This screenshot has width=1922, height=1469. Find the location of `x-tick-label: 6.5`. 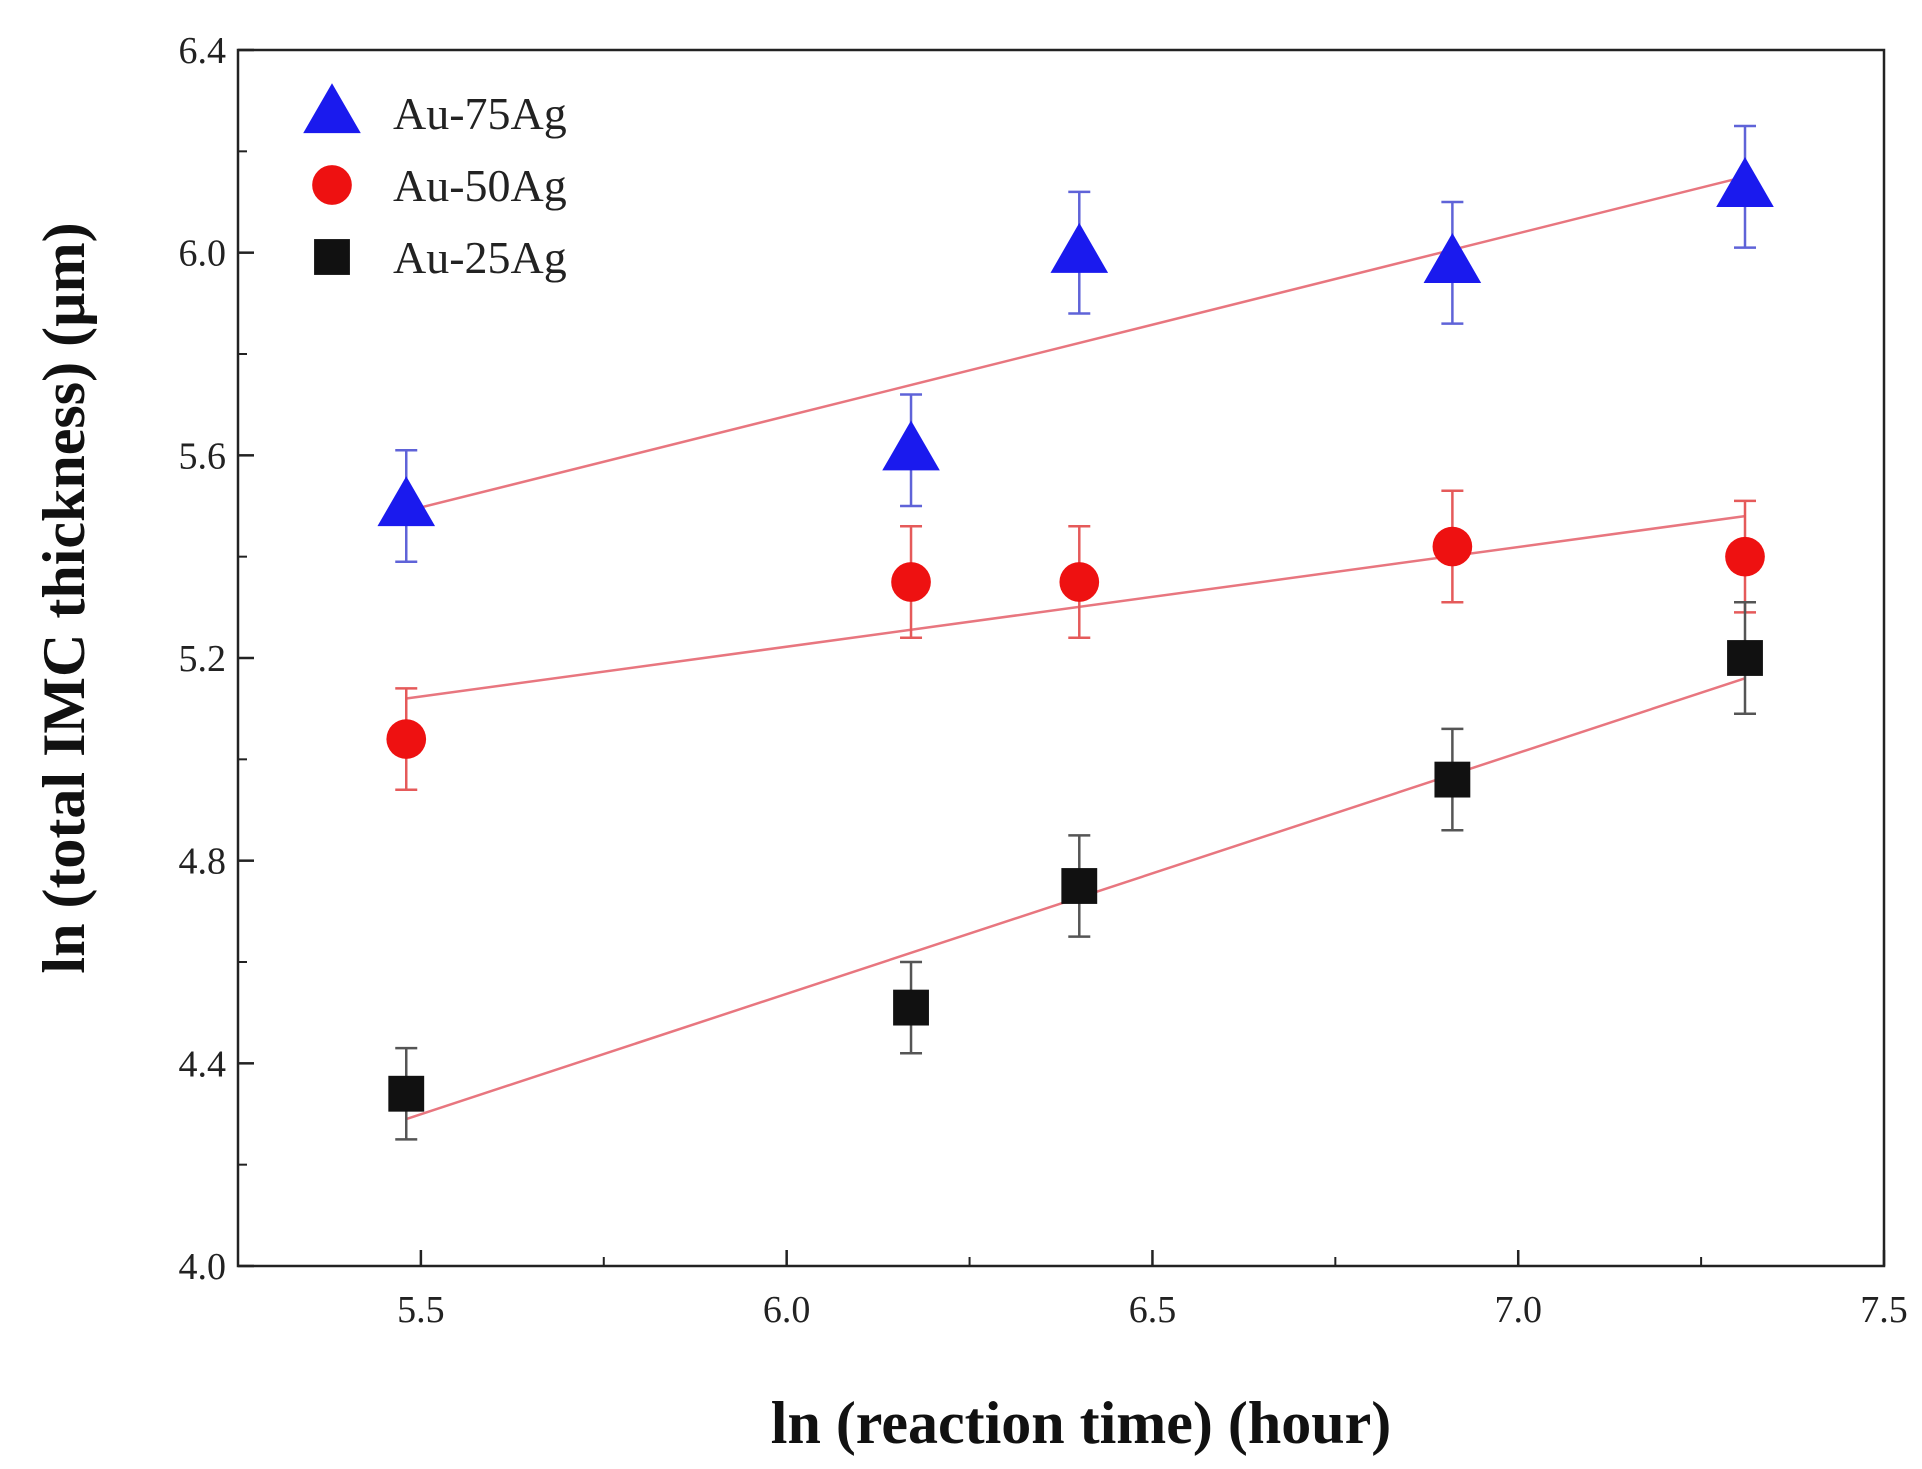

x-tick-label: 6.5 is located at coordinates (1153, 1310).